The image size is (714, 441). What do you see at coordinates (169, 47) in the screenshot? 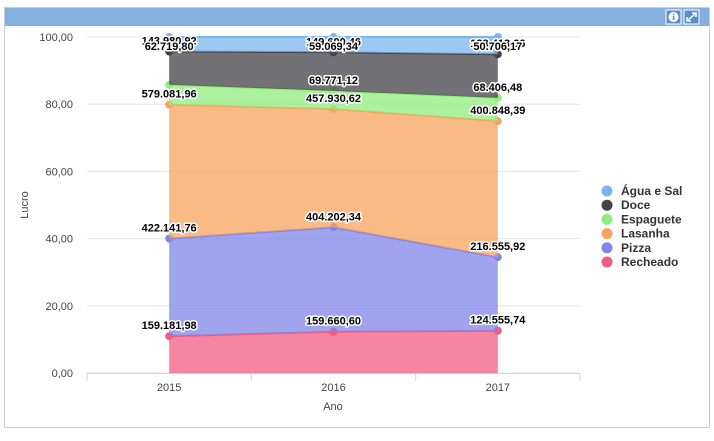
I see `data-label: 62.719,80` at bounding box center [169, 47].